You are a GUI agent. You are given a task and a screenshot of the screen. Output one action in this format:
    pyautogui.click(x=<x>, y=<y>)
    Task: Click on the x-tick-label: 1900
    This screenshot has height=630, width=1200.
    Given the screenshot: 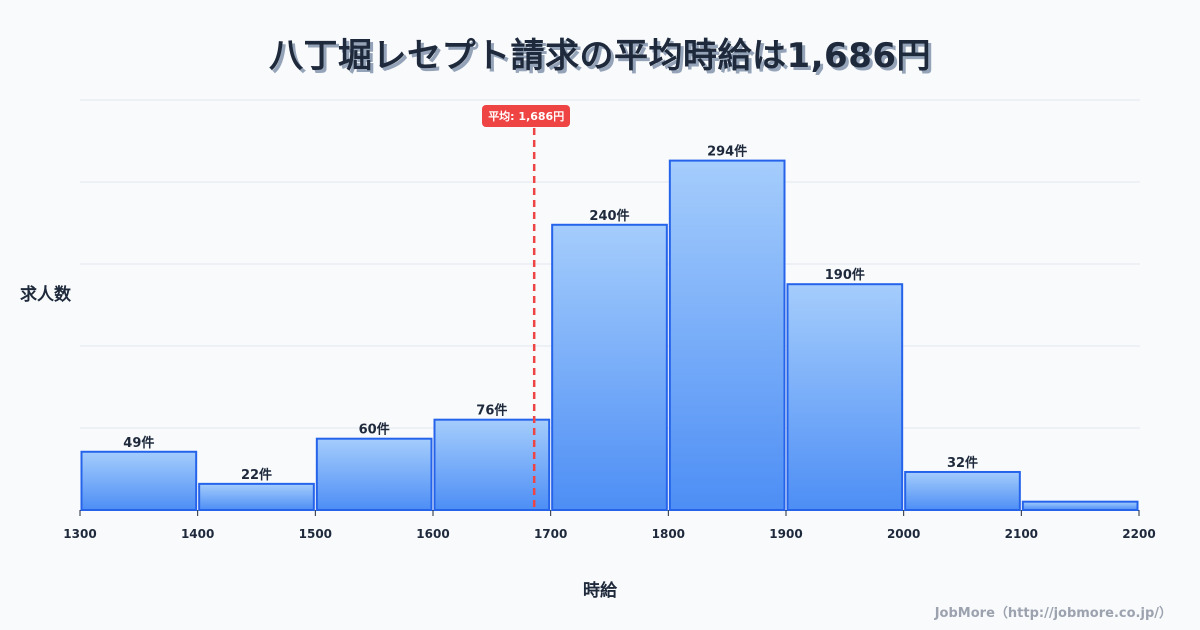 What is the action you would take?
    pyautogui.click(x=785, y=534)
    